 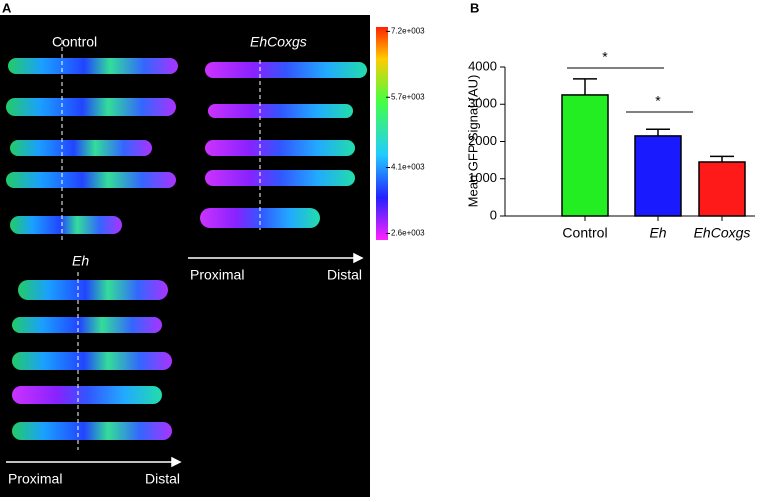 I want to click on colorbar-tick-label: 4.1e+003, so click(x=408, y=167).